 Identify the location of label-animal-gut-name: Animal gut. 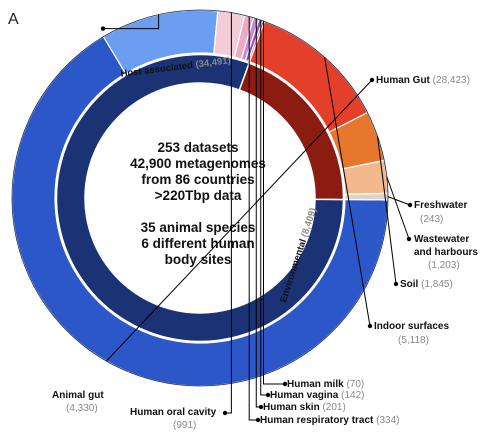
(78, 395).